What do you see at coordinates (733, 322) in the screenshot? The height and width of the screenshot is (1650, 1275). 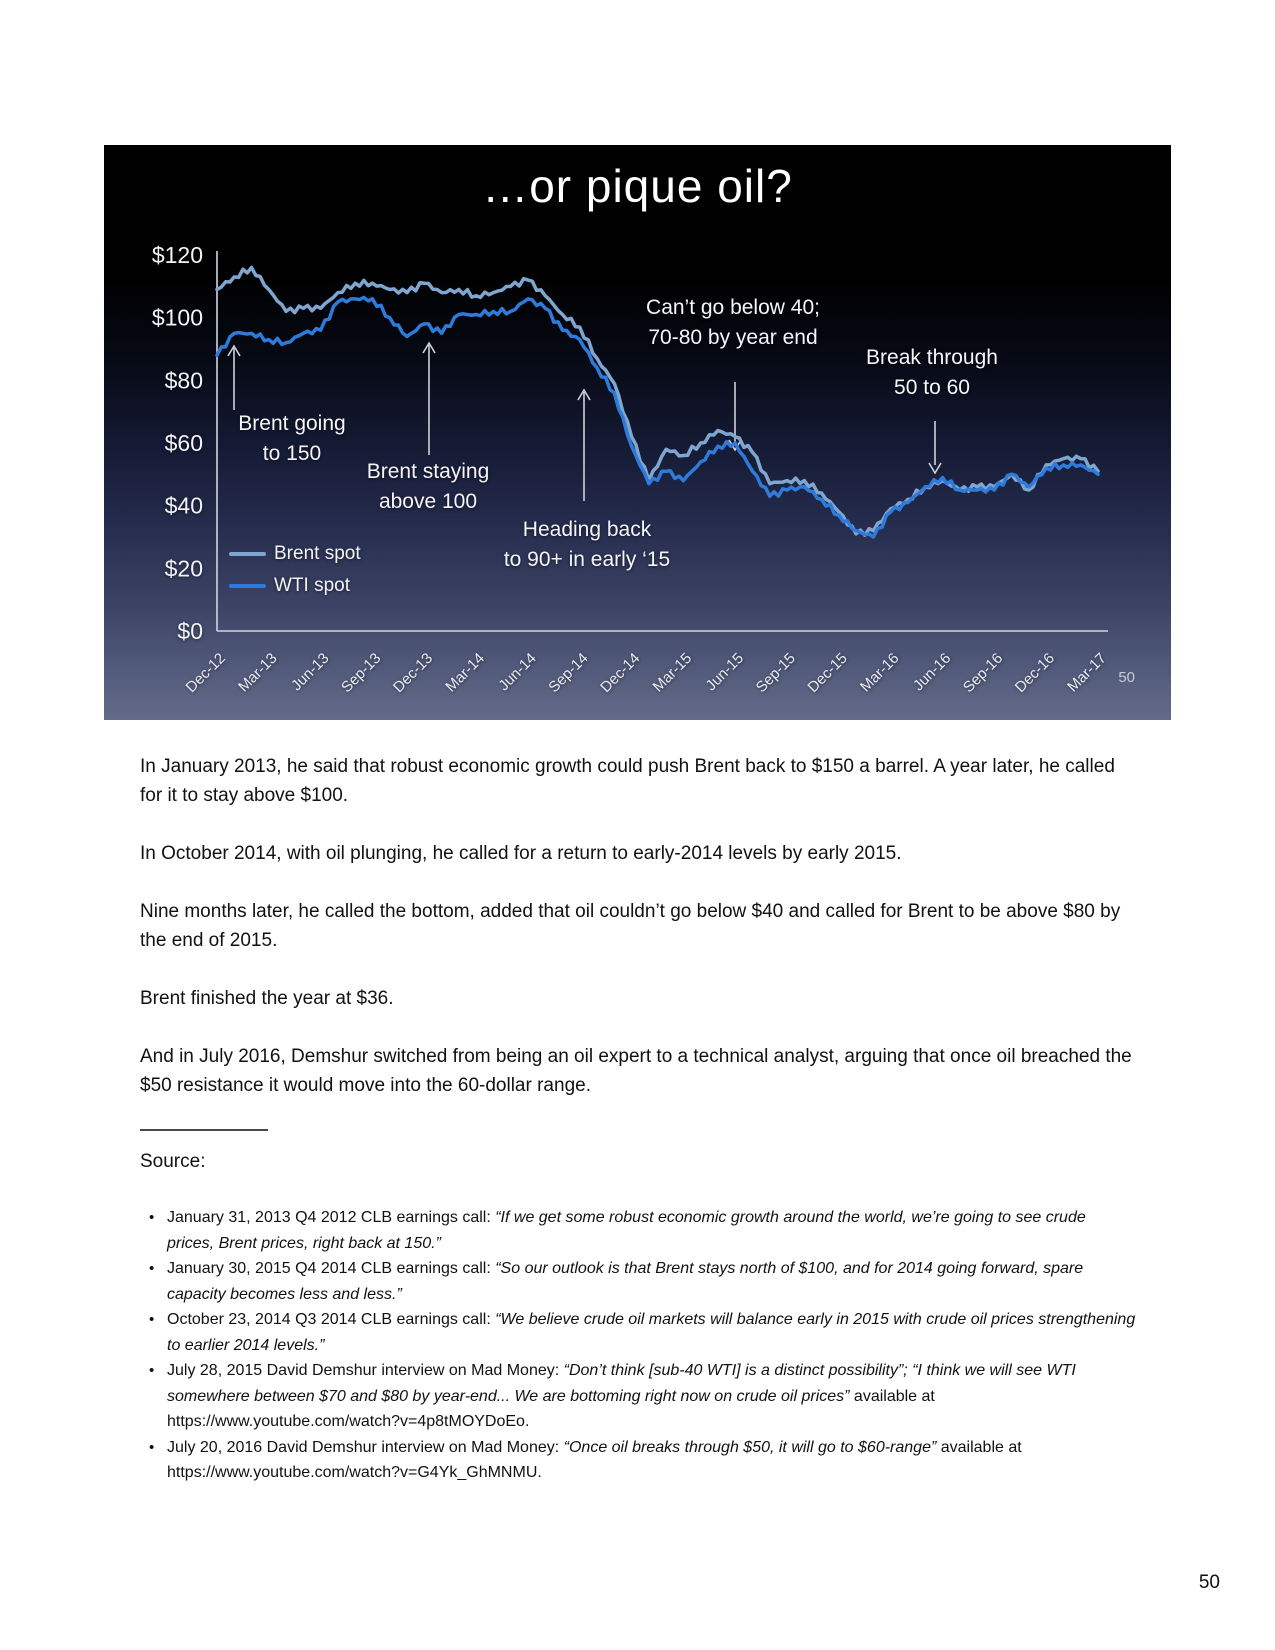 I see `annotation-cant-go-below-40: Can’t go below 40; 70-80 by year end` at bounding box center [733, 322].